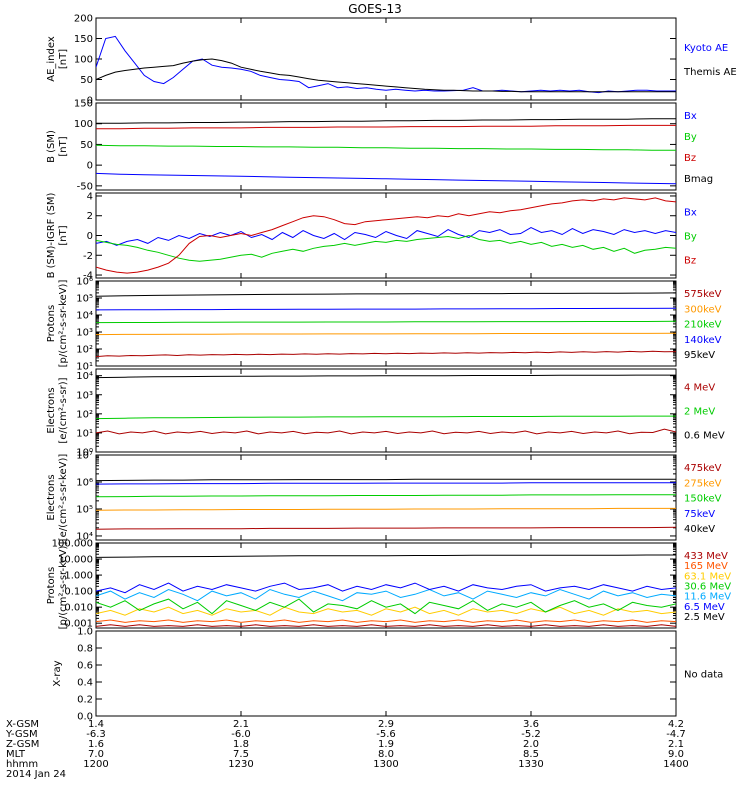  Describe the element at coordinates (710, 72) in the screenshot. I see `legend-themis-ae: Themis AE` at that location.